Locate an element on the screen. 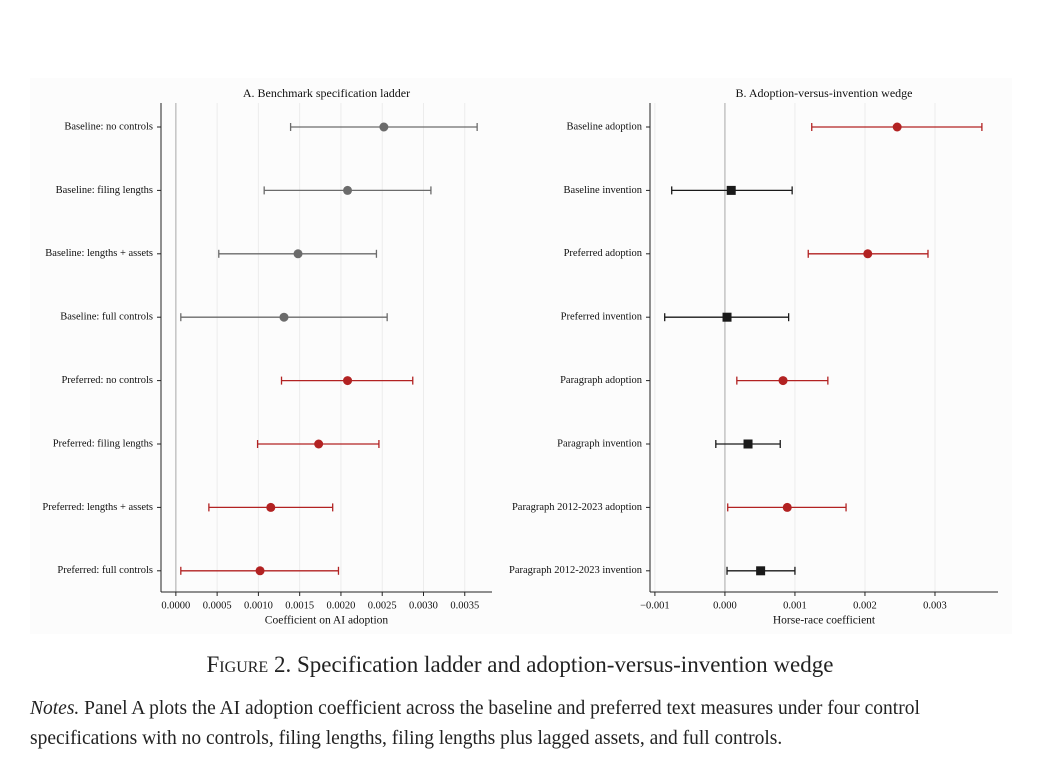 Image resolution: width=1040 pixels, height=760 pixels. y-tick-label: Paragraph invention is located at coordinates (600, 443).